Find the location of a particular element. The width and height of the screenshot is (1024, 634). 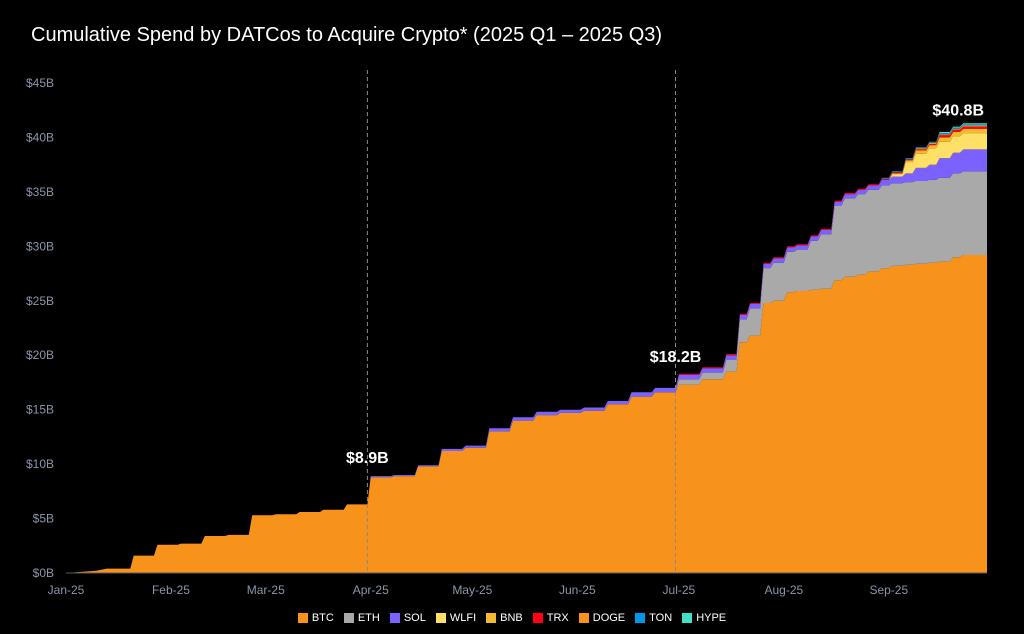

legend-label: DOGE is located at coordinates (609, 618).